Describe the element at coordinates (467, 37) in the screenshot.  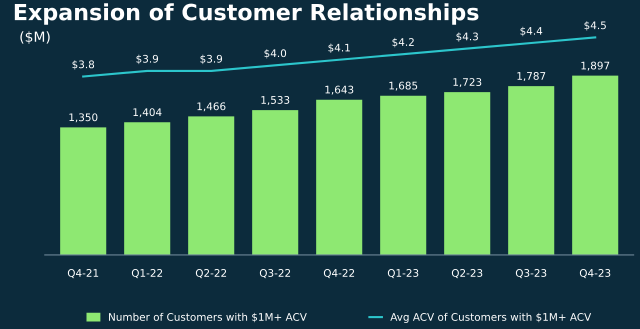
I see `data-label: $4.3` at that location.